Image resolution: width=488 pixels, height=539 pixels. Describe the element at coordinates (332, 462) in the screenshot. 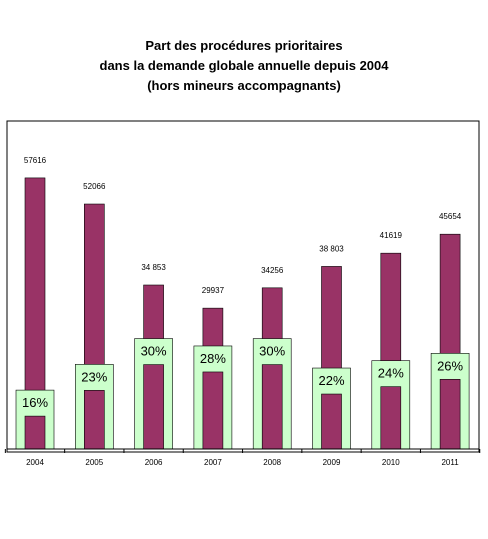

I see `x-tick-label: 2009` at that location.